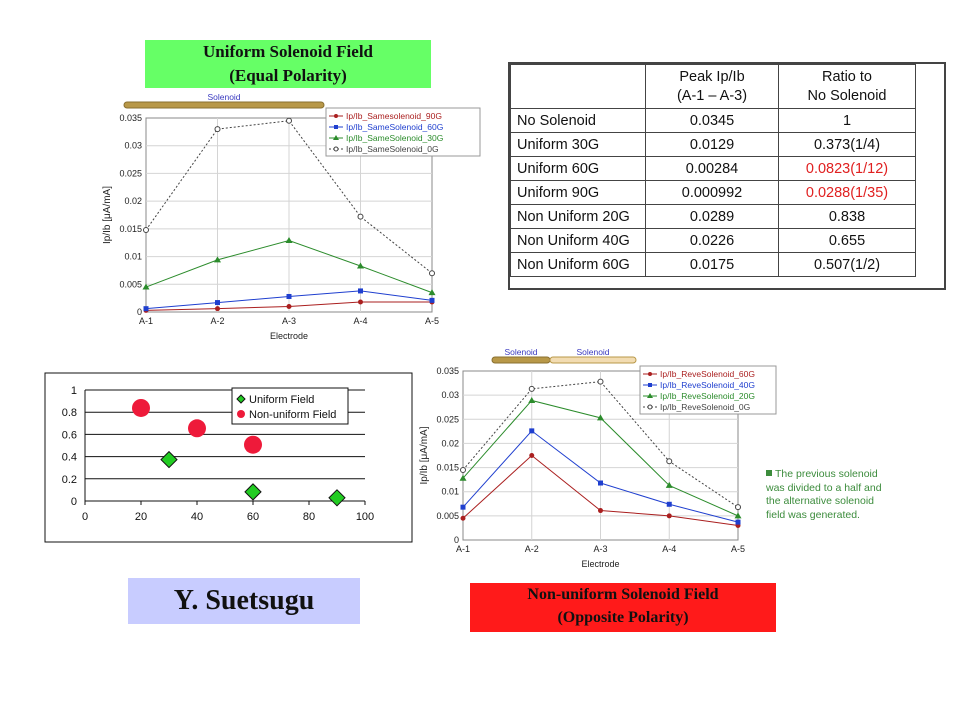  I want to click on series-line, so click(289, 197).